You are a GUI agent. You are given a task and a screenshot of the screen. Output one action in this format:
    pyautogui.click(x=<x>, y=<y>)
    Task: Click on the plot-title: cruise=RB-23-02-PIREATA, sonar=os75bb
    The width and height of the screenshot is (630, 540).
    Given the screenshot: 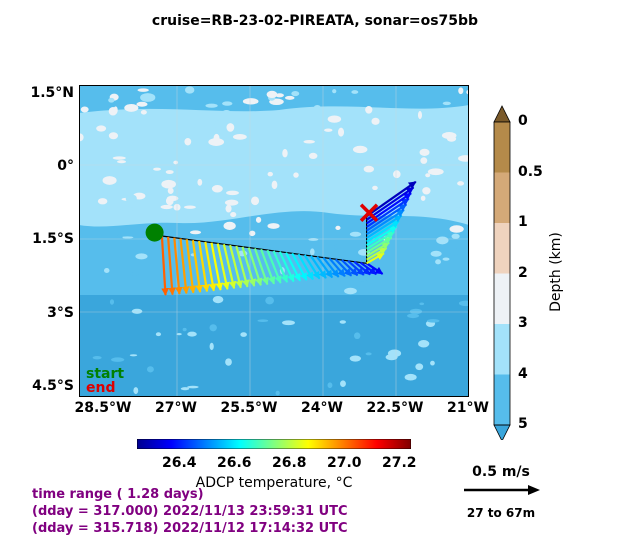 What is the action you would take?
    pyautogui.click(x=315, y=21)
    